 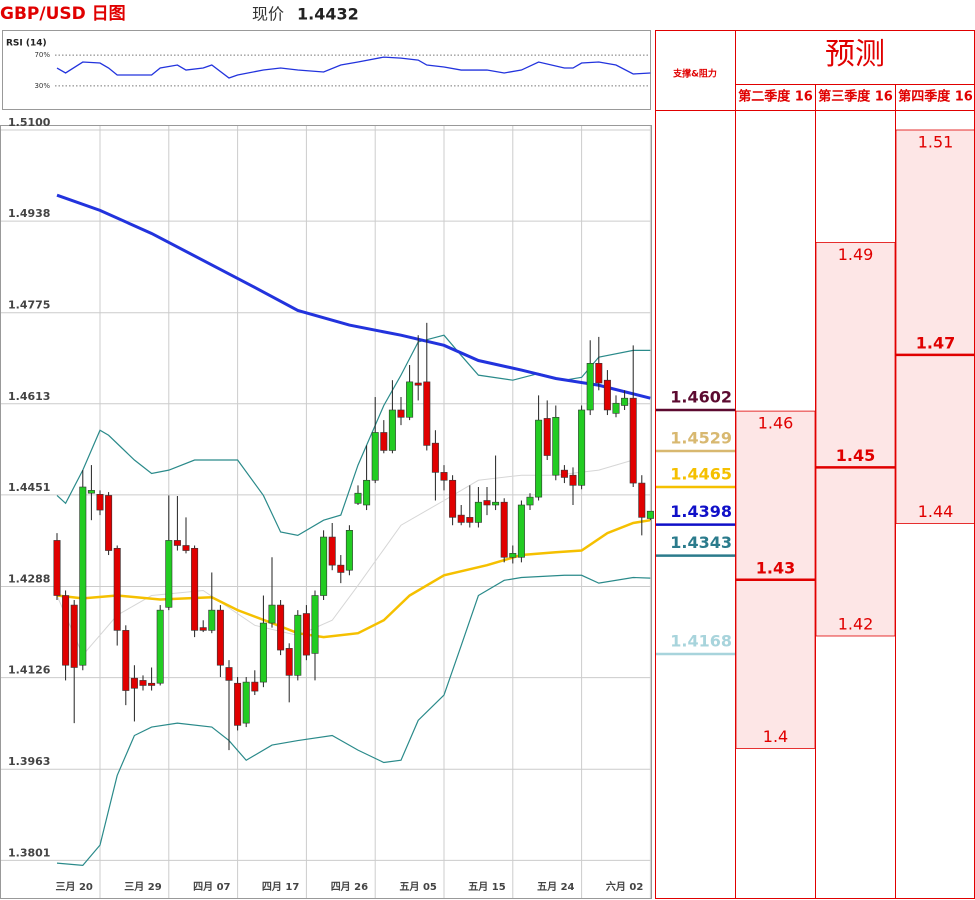 What do you see at coordinates (29, 761) in the screenshot?
I see `y-tick-label: 1.3963` at bounding box center [29, 761].